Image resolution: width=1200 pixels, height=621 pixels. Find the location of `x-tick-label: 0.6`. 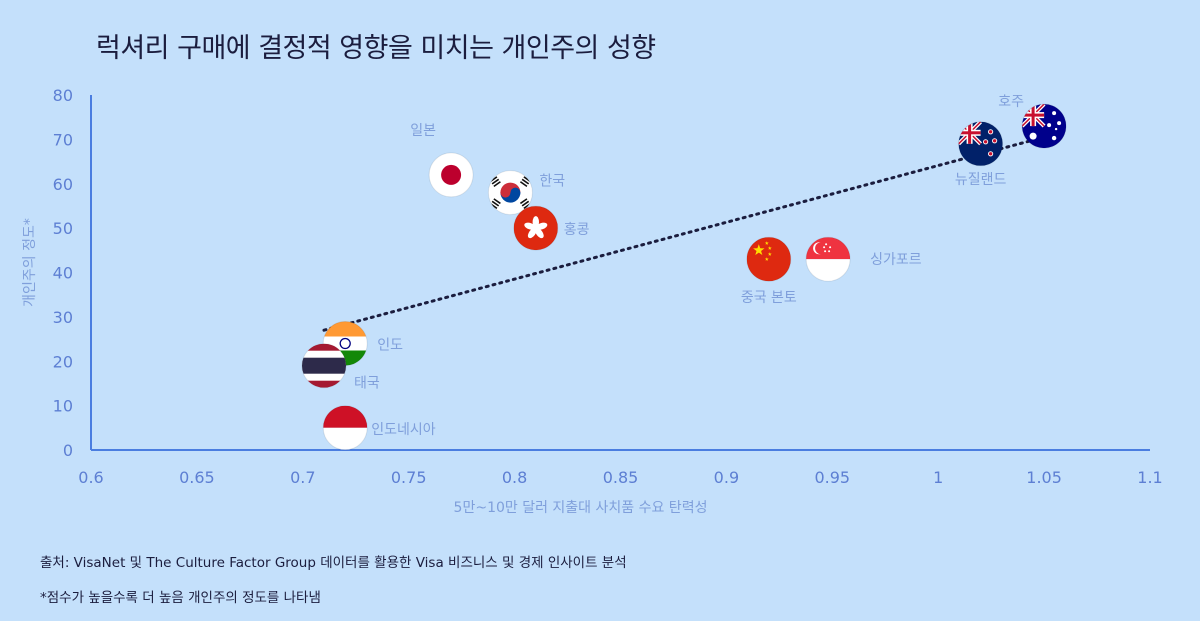

x-tick-label: 0.6 is located at coordinates (90, 477).